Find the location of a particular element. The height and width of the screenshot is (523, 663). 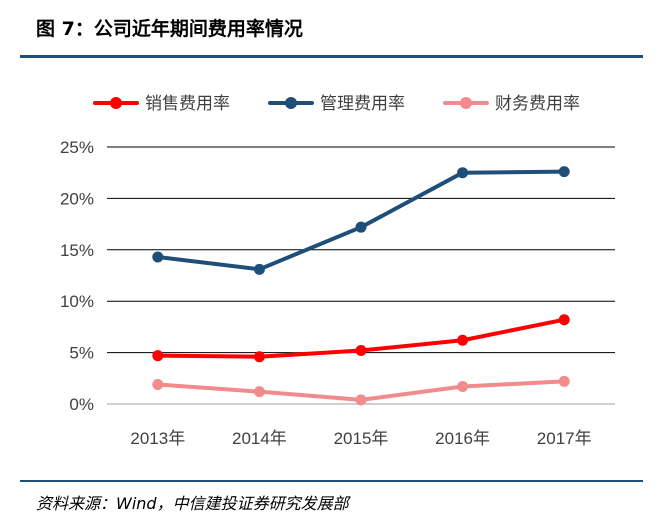

y-tick-label: 15% is located at coordinates (77, 250).